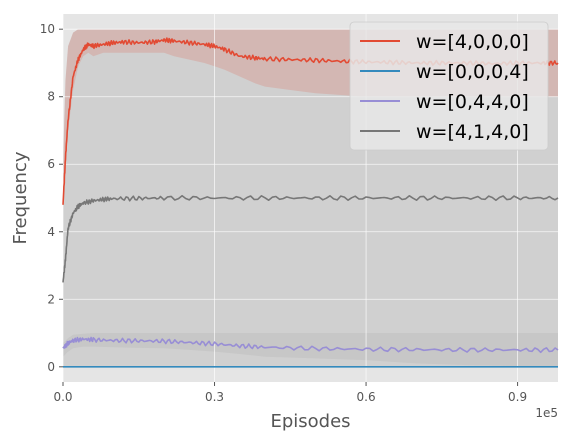 This screenshot has height=442, width=572. Describe the element at coordinates (51, 97) in the screenshot. I see `y-tick-label: 8` at that location.